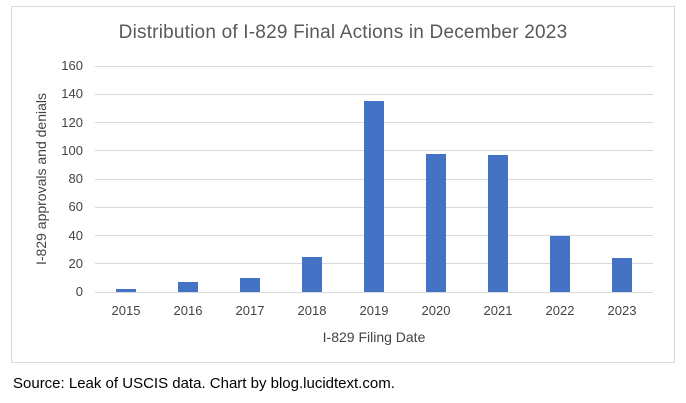 Image resolution: width=686 pixels, height=403 pixels. What do you see at coordinates (126, 310) in the screenshot?
I see `x-tick-label-2015: 2015` at bounding box center [126, 310].